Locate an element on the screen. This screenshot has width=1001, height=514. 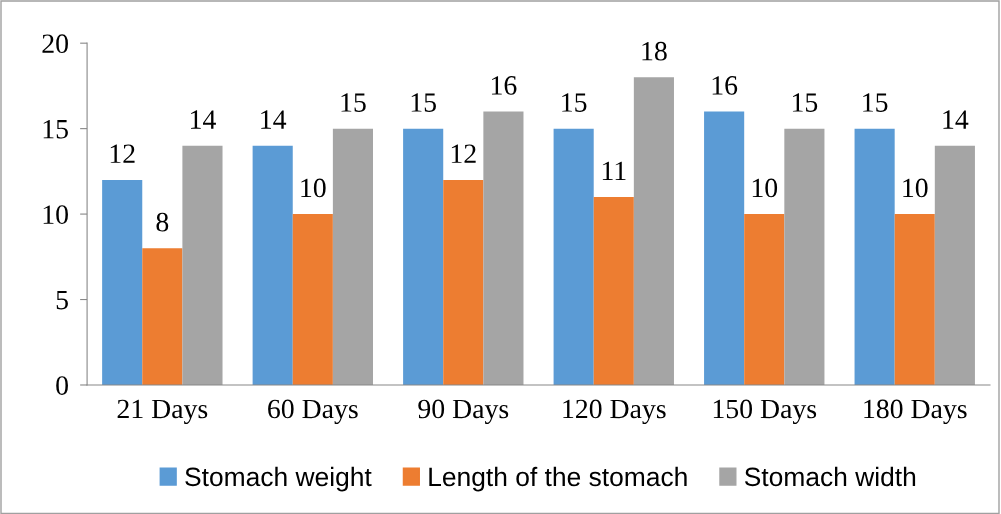
x-tick-label: 150 Days is located at coordinates (765, 412).